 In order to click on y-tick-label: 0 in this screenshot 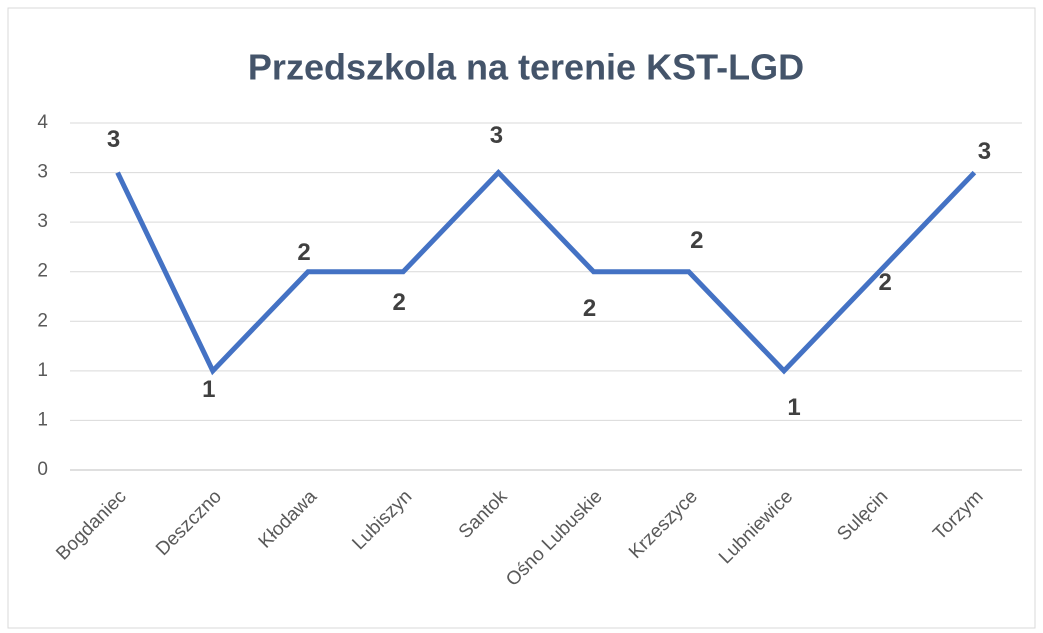, I will do `click(42, 469)`.